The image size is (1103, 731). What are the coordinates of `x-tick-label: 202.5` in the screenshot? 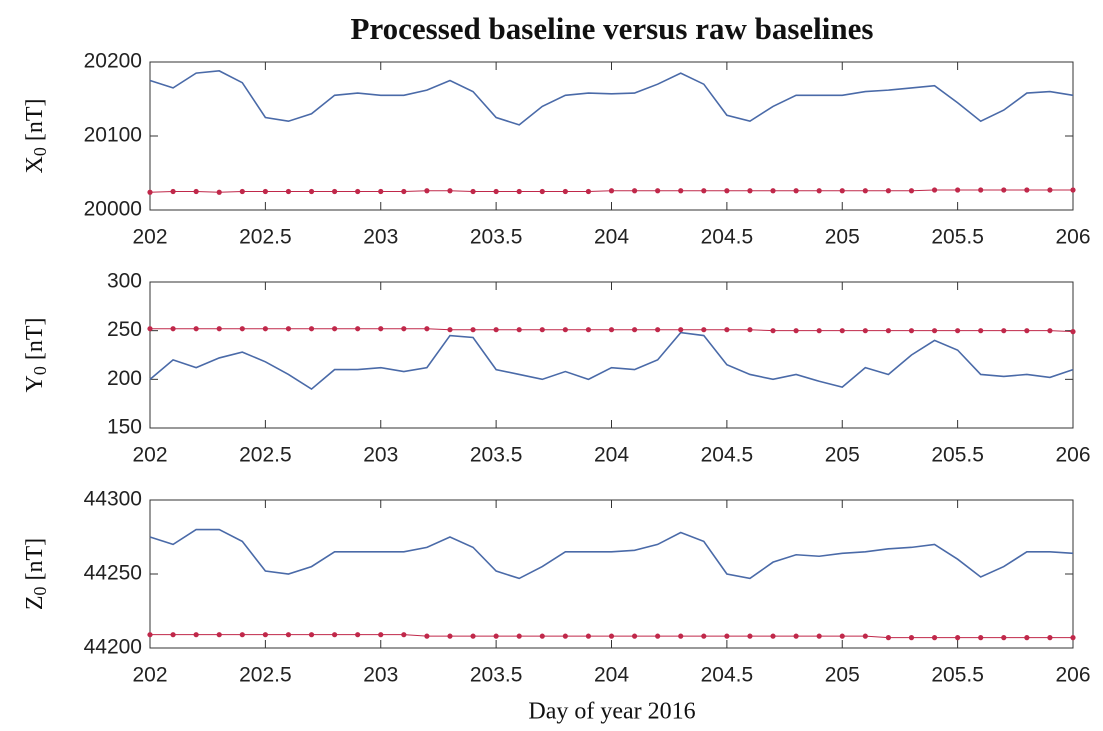 It's located at (265, 237).